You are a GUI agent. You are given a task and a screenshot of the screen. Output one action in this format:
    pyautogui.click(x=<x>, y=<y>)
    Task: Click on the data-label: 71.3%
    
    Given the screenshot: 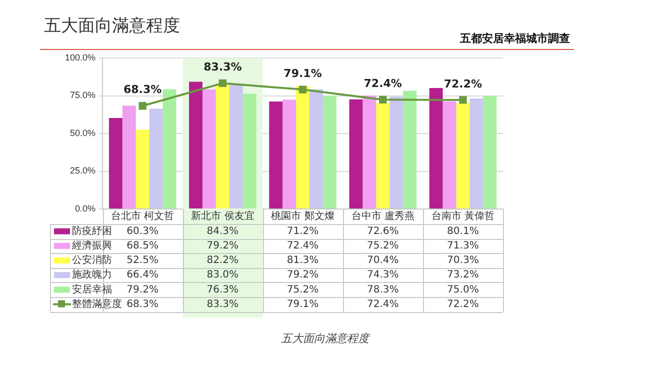 What is the action you would take?
    pyautogui.click(x=463, y=246)
    